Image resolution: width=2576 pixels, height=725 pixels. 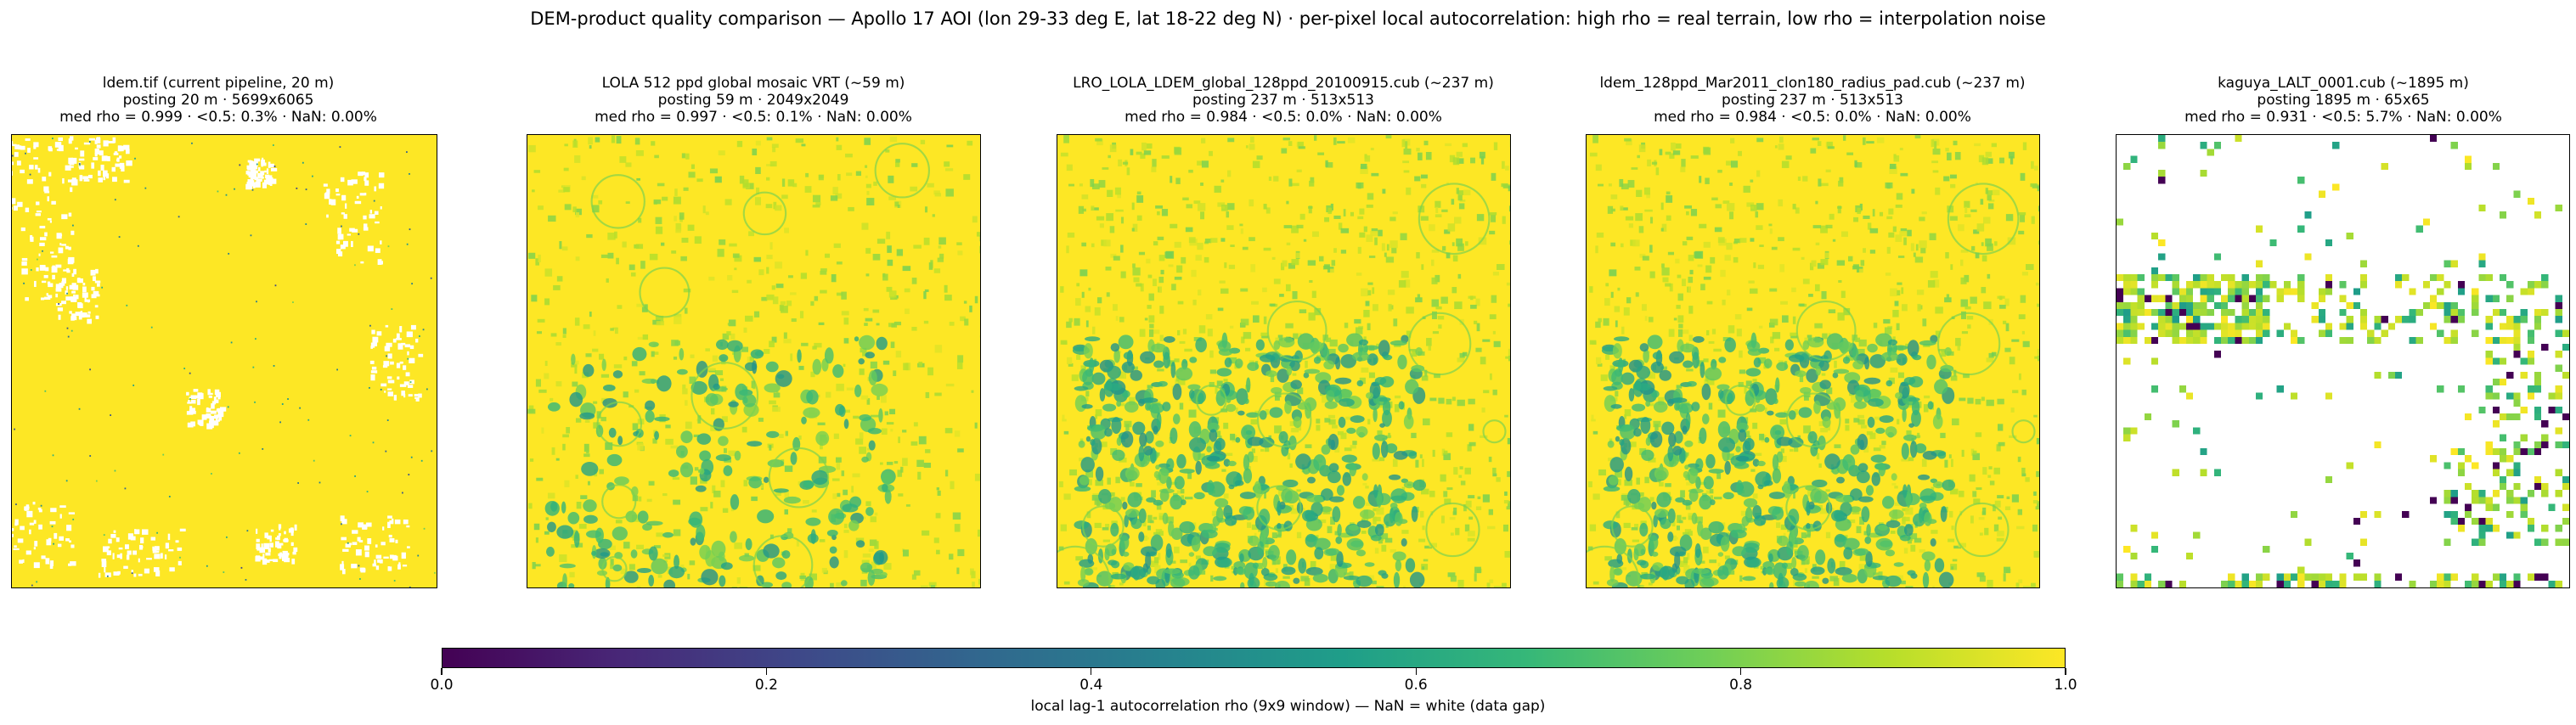 I want to click on panel-2-heatmap-image, so click(x=753, y=361).